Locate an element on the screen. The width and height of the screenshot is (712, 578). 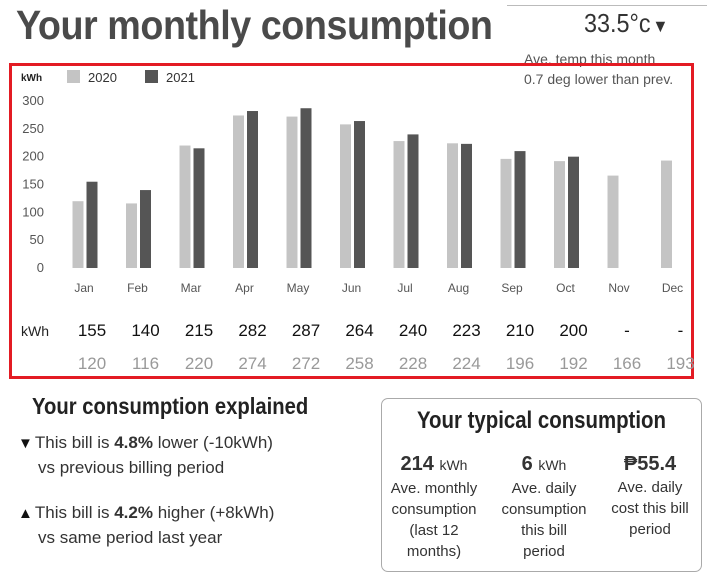
page-title: Your monthly consumption is located at coordinates (254, 25).